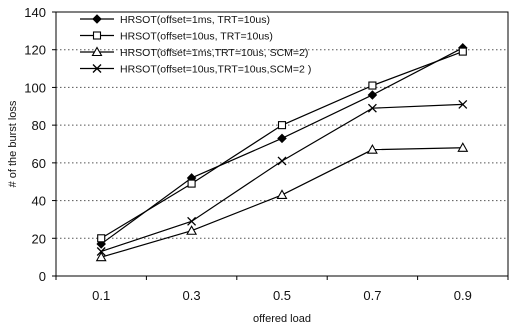 Image resolution: width=513 pixels, height=326 pixels. Describe the element at coordinates (39, 238) in the screenshot. I see `y-tick-label: 20` at that location.